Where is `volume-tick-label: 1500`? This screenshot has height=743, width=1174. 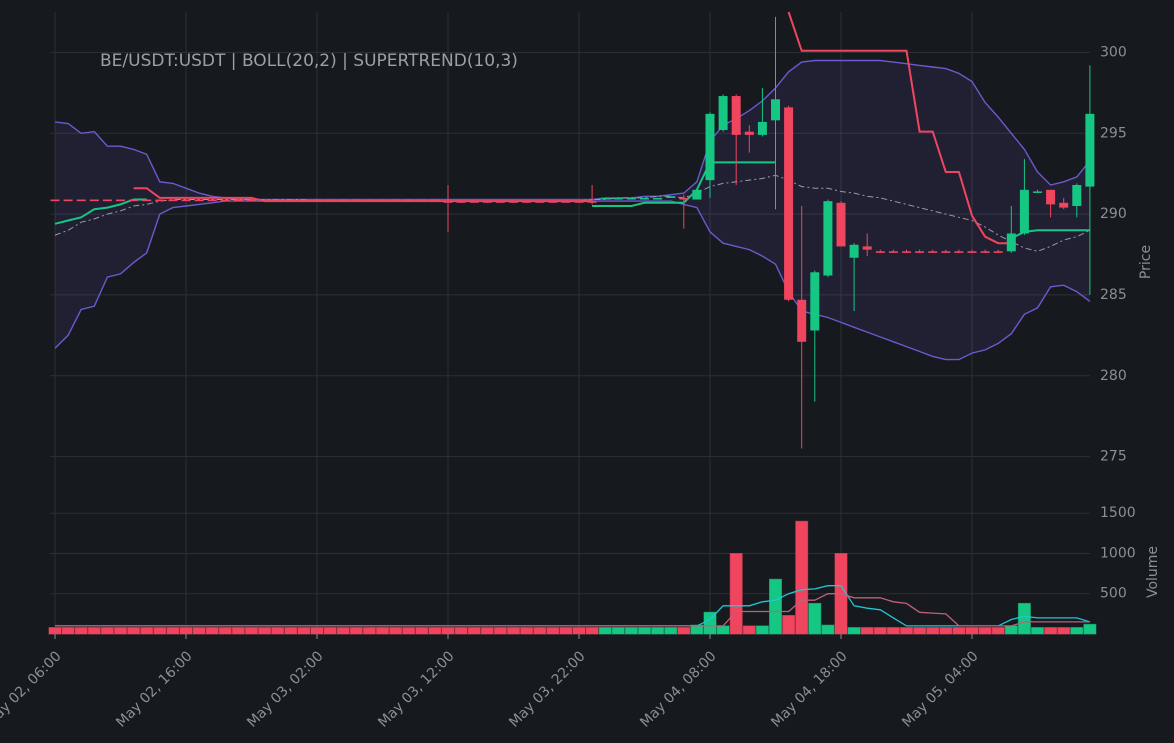
volume-tick-label: 1500 is located at coordinates (1118, 513).